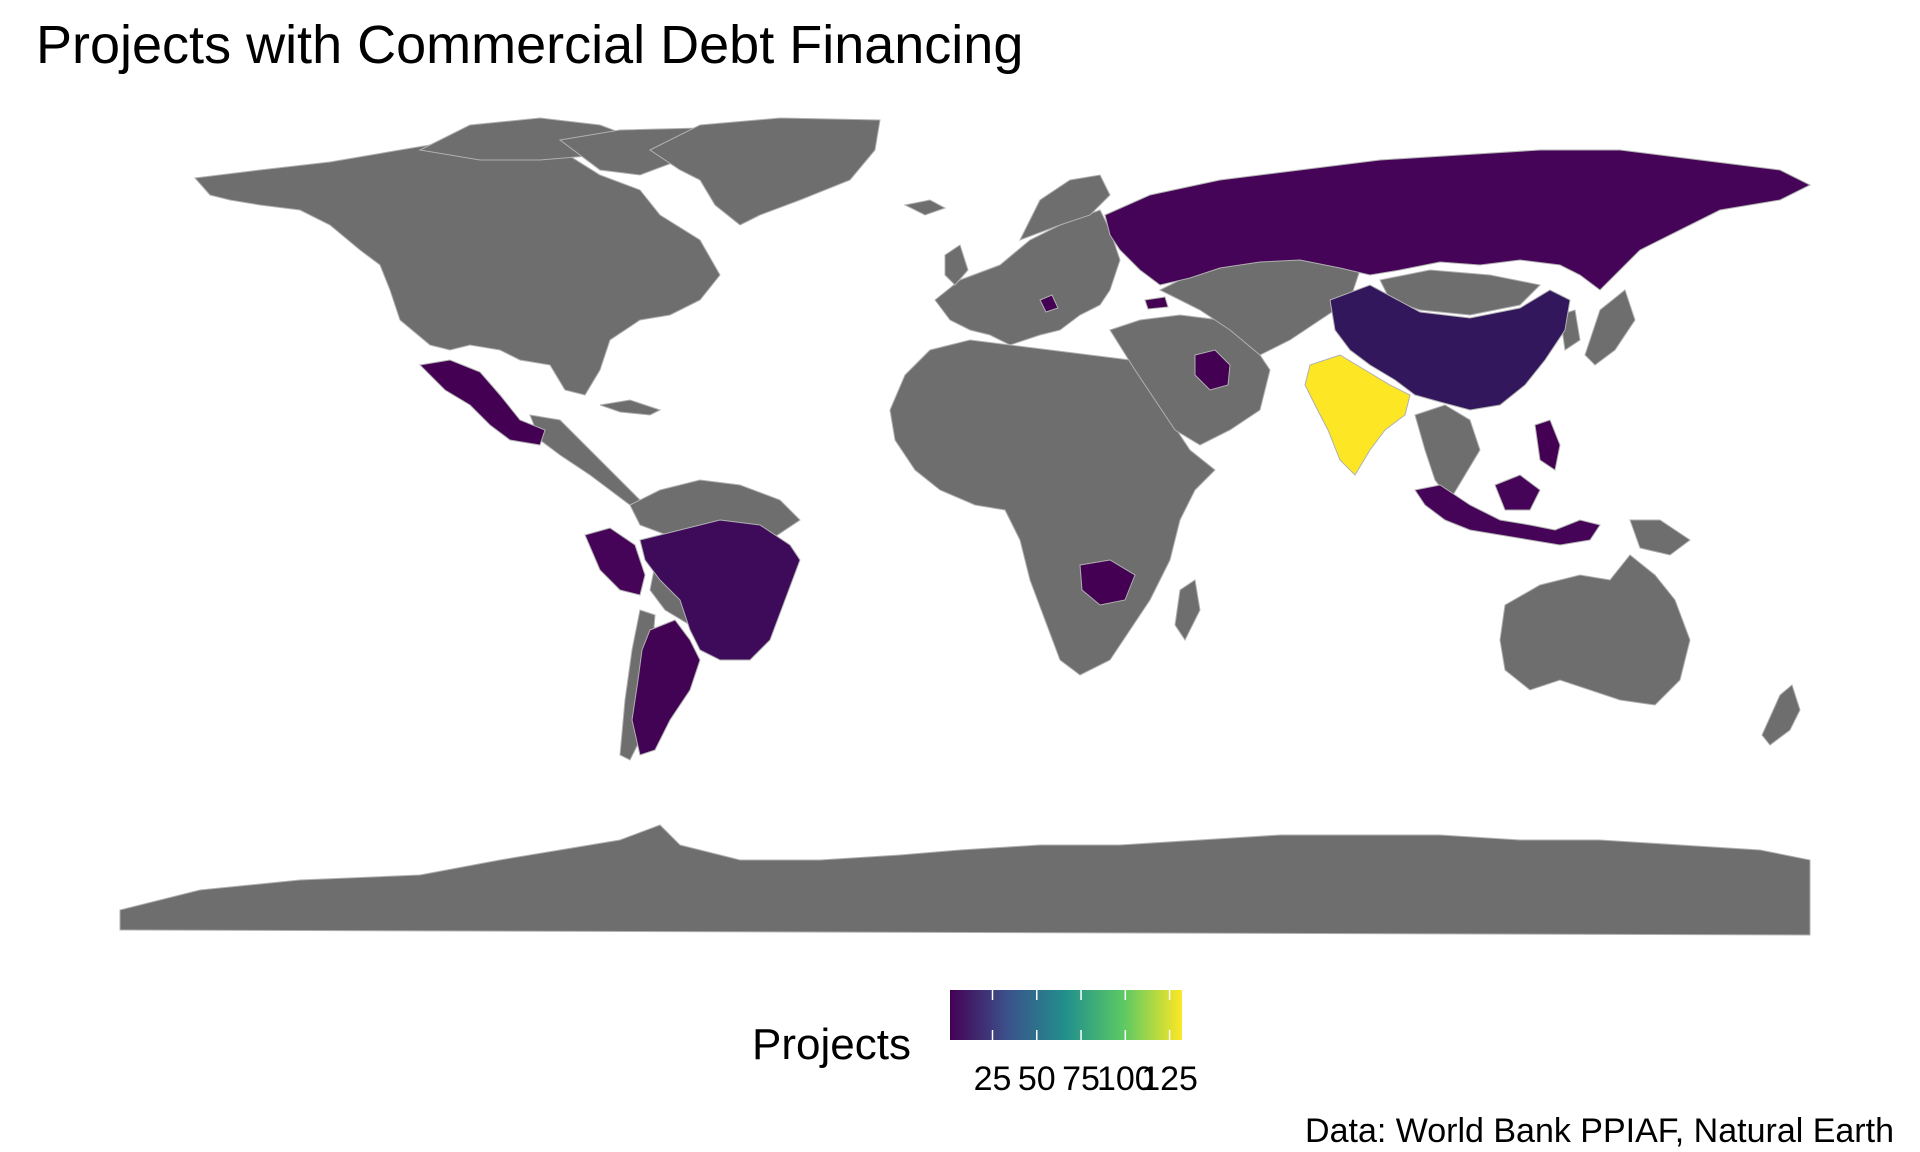 The image size is (1920, 1152). What do you see at coordinates (585, 460) in the screenshot?
I see `region-central-america` at bounding box center [585, 460].